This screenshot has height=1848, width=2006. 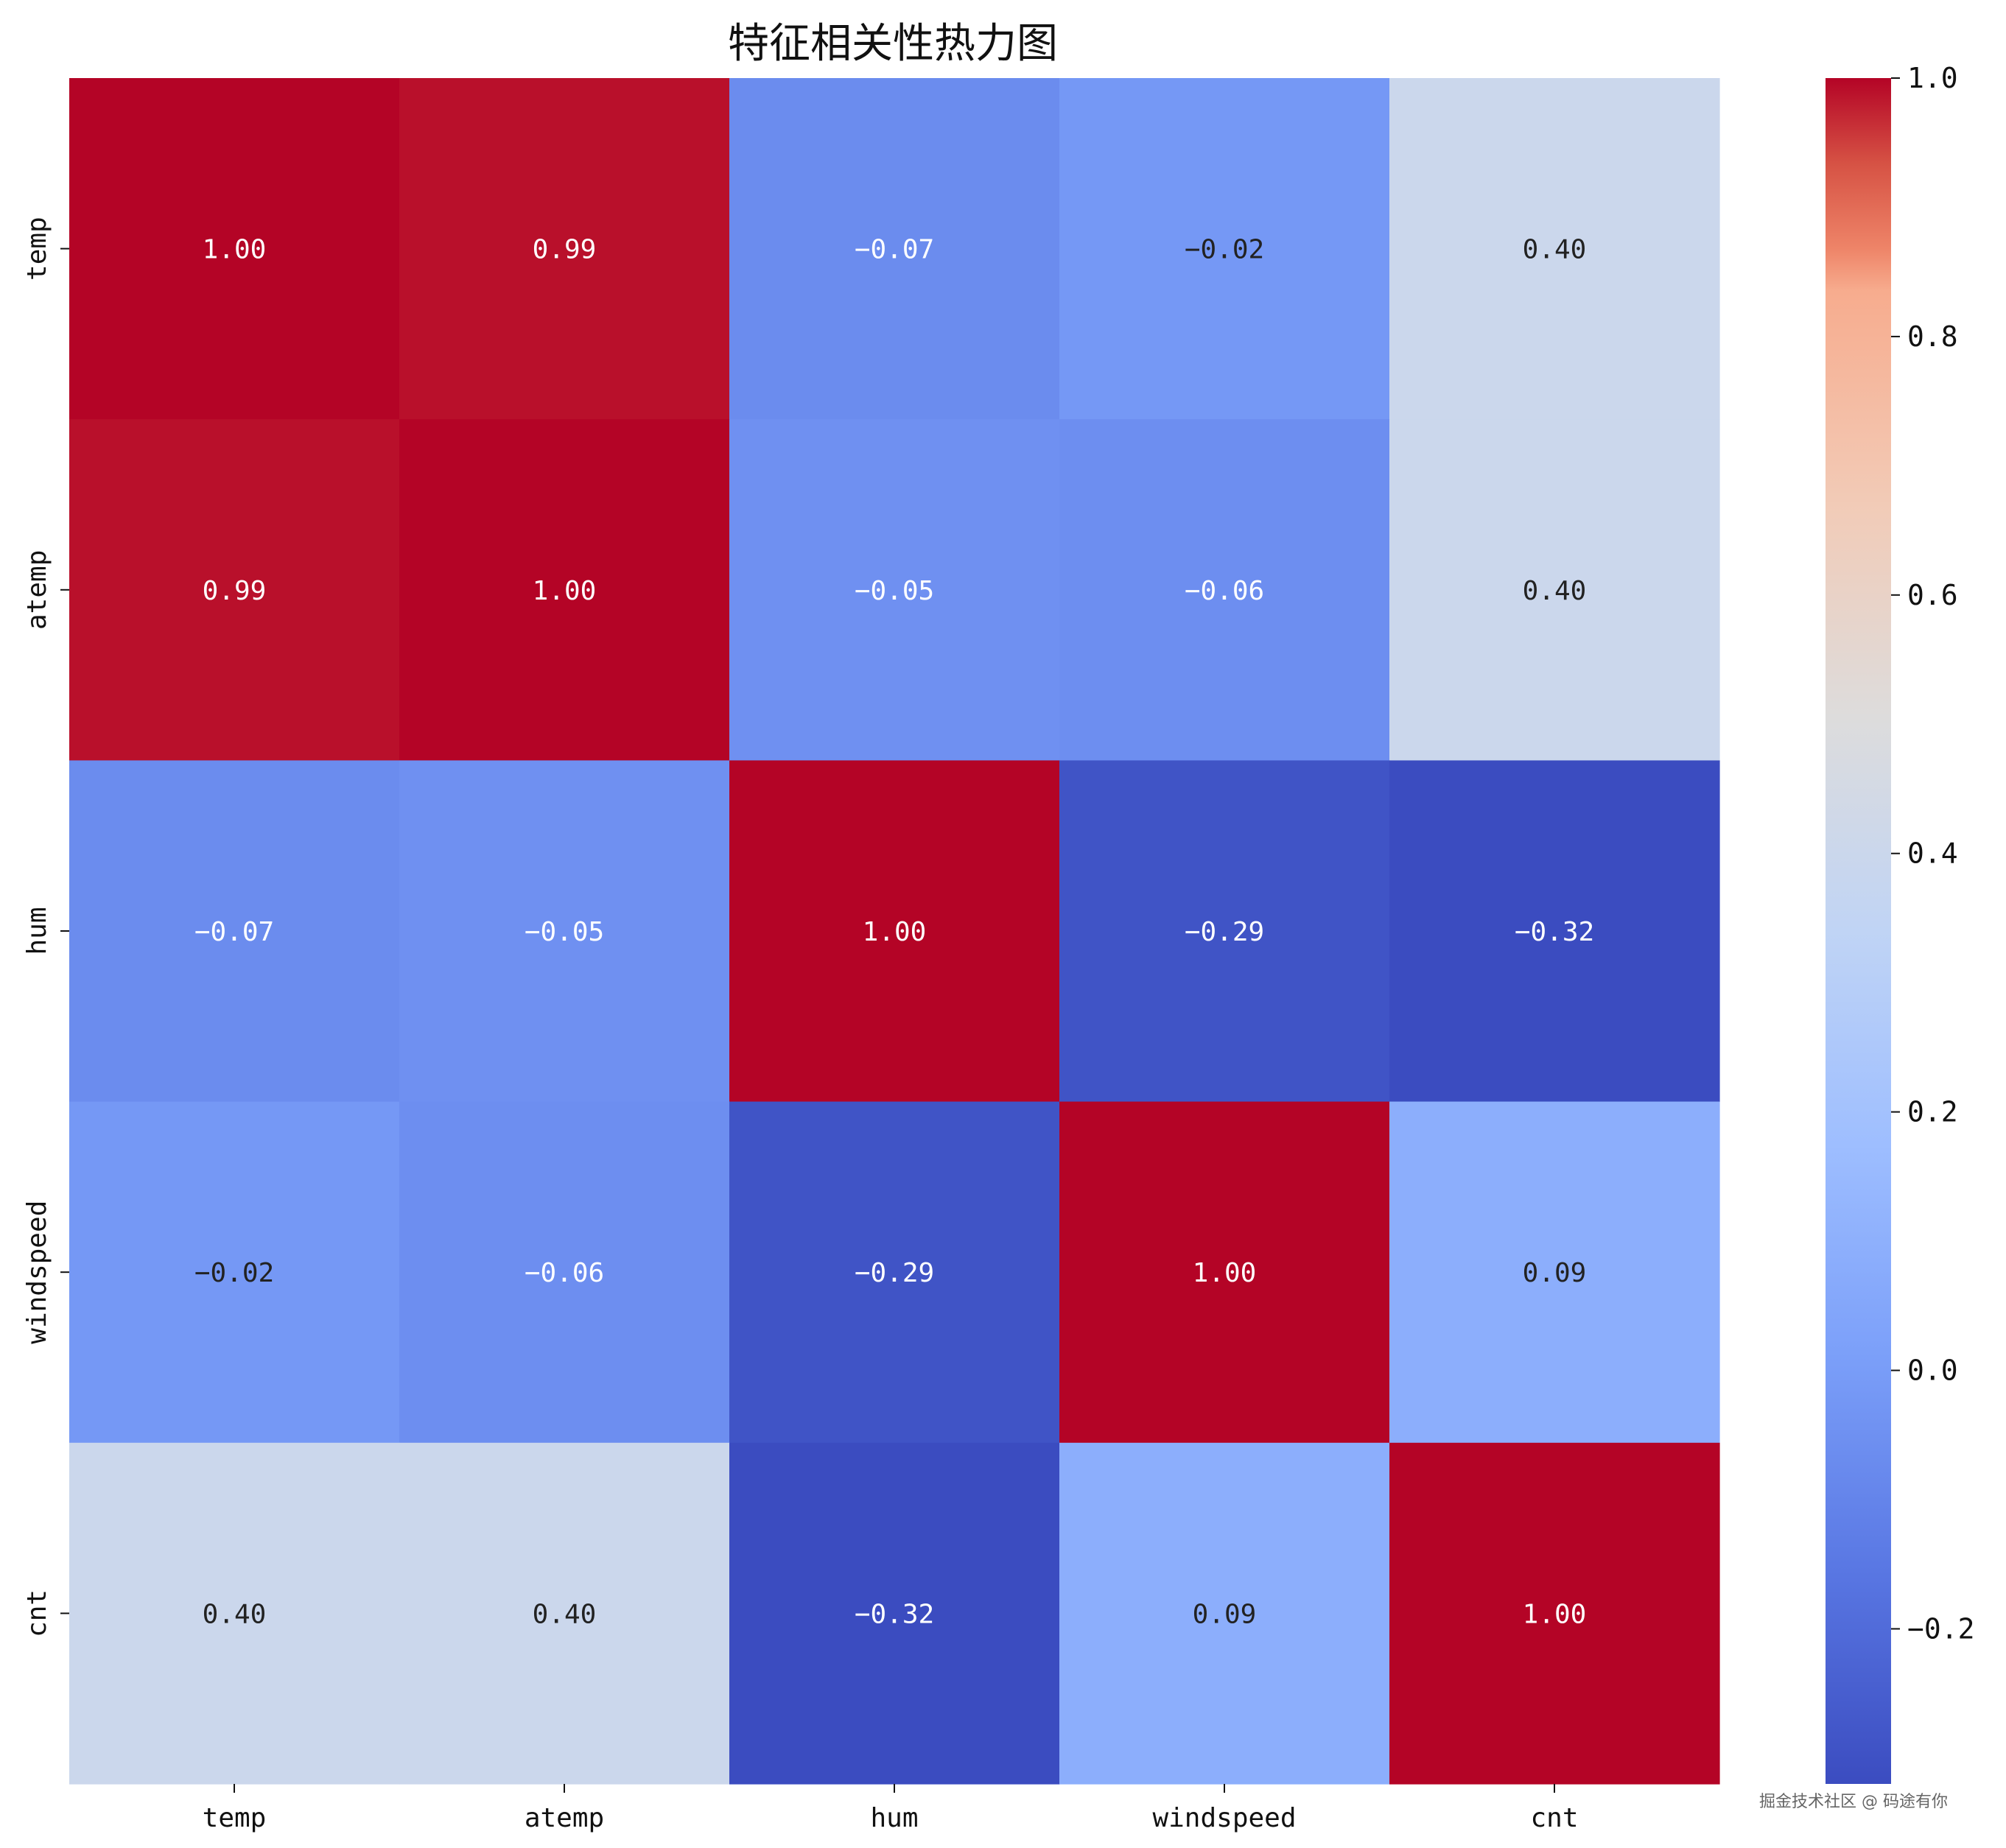 I want to click on colorbar-tick-label: 0.4, so click(x=1933, y=853).